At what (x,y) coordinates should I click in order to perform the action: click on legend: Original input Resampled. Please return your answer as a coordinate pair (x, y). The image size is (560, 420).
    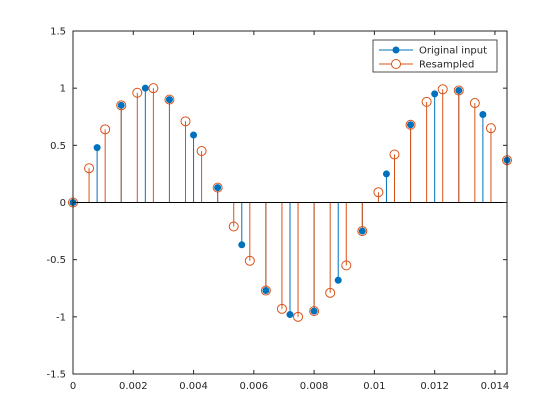
    Looking at the image, I should click on (435, 56).